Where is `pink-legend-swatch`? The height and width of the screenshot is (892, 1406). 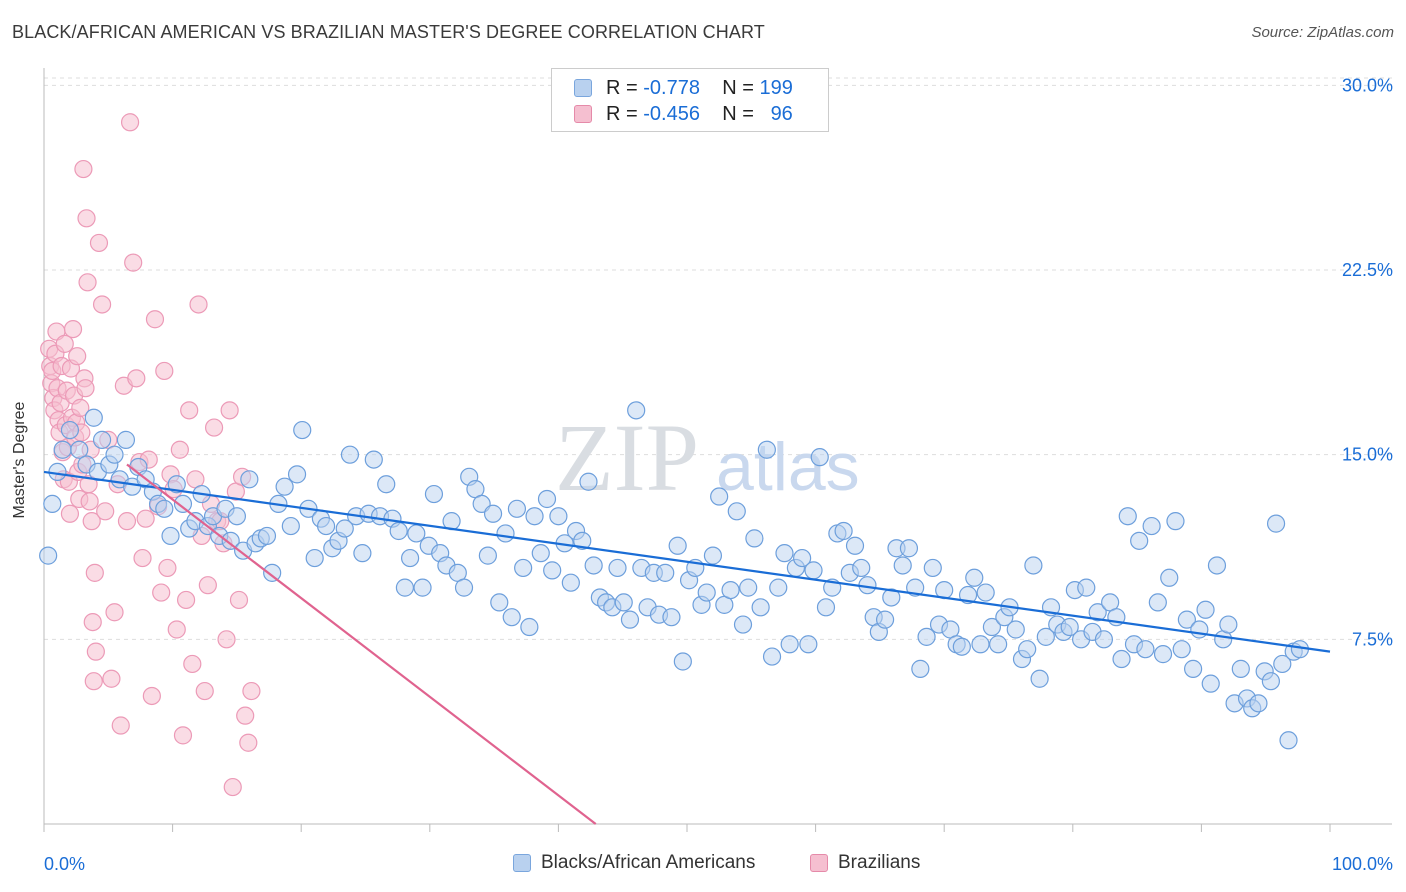 pink-legend-swatch is located at coordinates (819, 863).